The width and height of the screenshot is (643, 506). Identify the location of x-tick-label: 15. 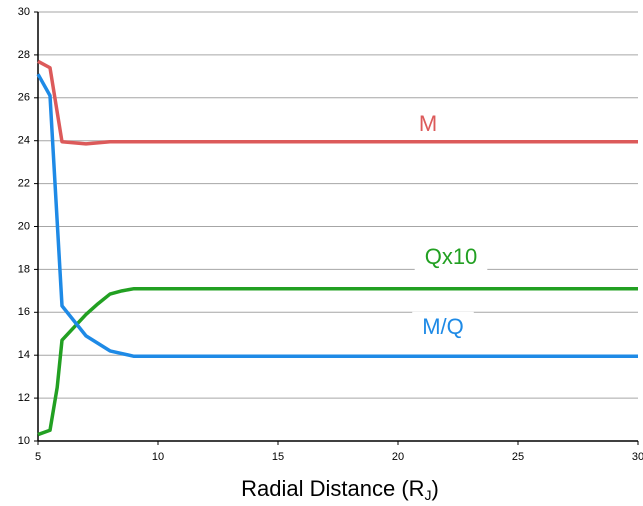
(278, 457).